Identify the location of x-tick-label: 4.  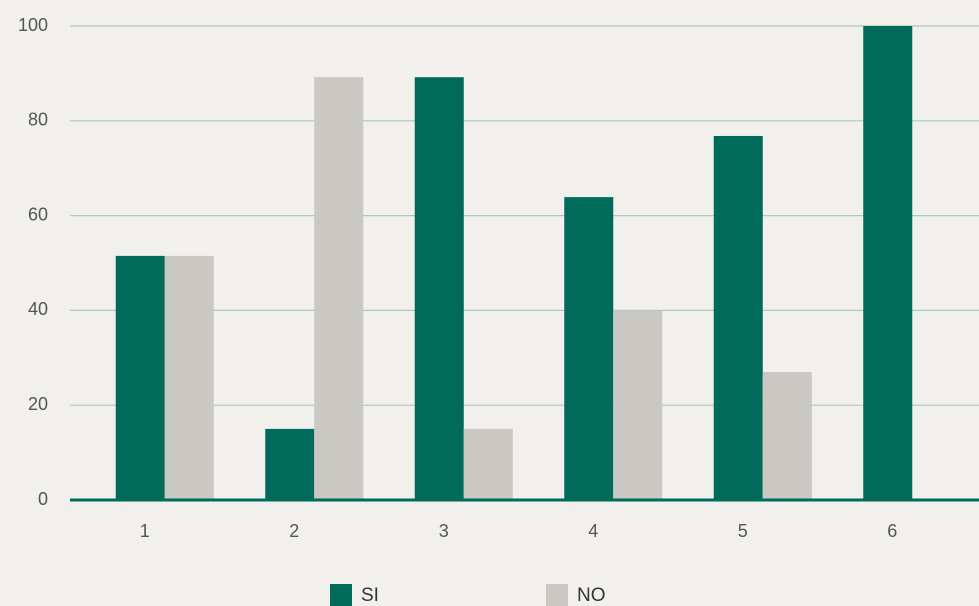
(593, 531).